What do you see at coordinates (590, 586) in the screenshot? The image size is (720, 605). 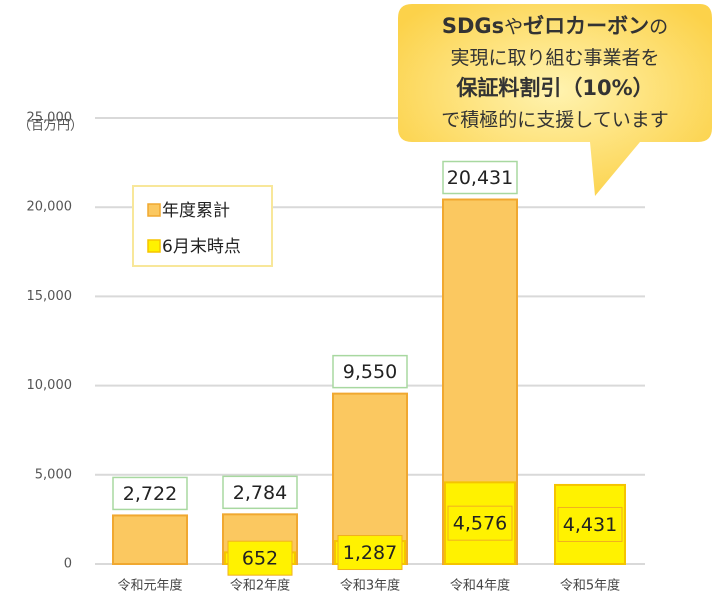 I see `x-tick-label: 令和5年度` at bounding box center [590, 586].